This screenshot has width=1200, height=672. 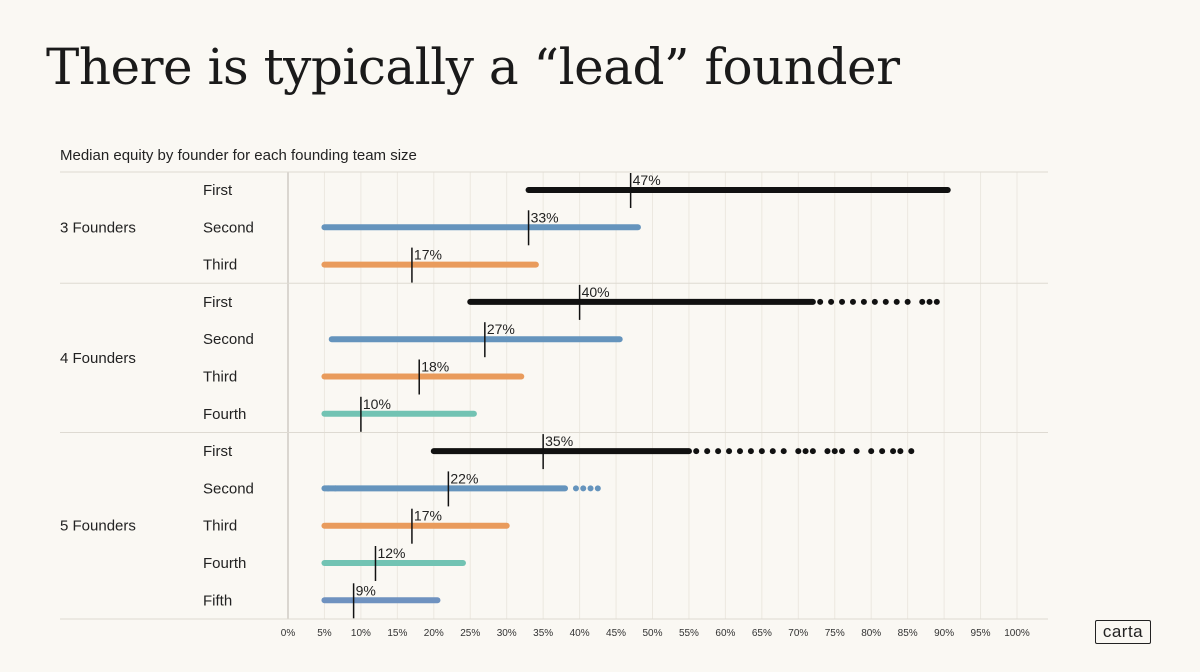 I want to click on x-tick-label: 80%, so click(x=871, y=633).